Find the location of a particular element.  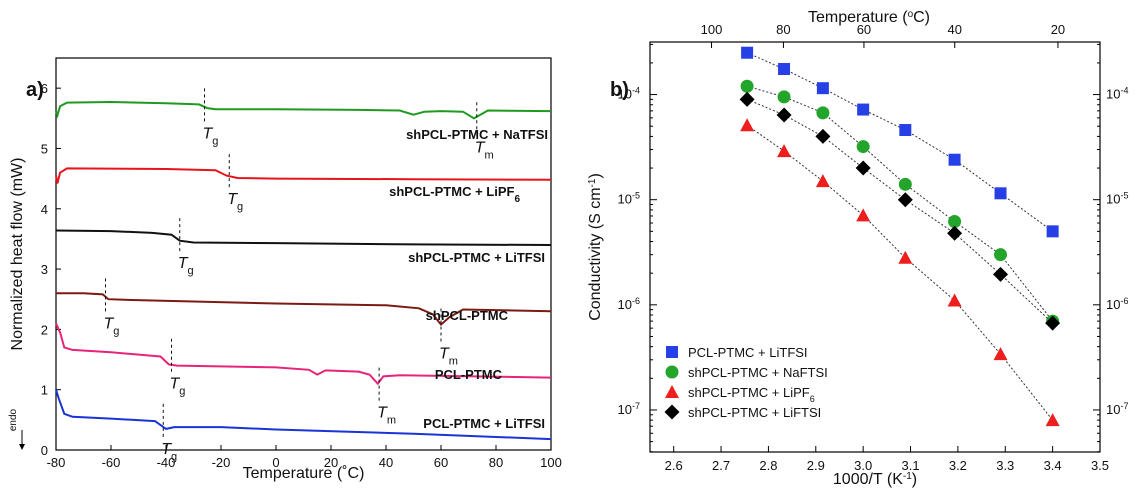

panel-a-endo-label: endo is located at coordinates (13, 419).